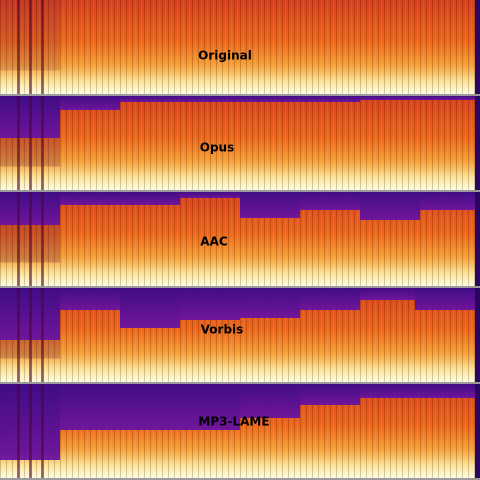 The image size is (480, 480). Describe the element at coordinates (217, 148) in the screenshot. I see `panel-label: Opus` at that location.